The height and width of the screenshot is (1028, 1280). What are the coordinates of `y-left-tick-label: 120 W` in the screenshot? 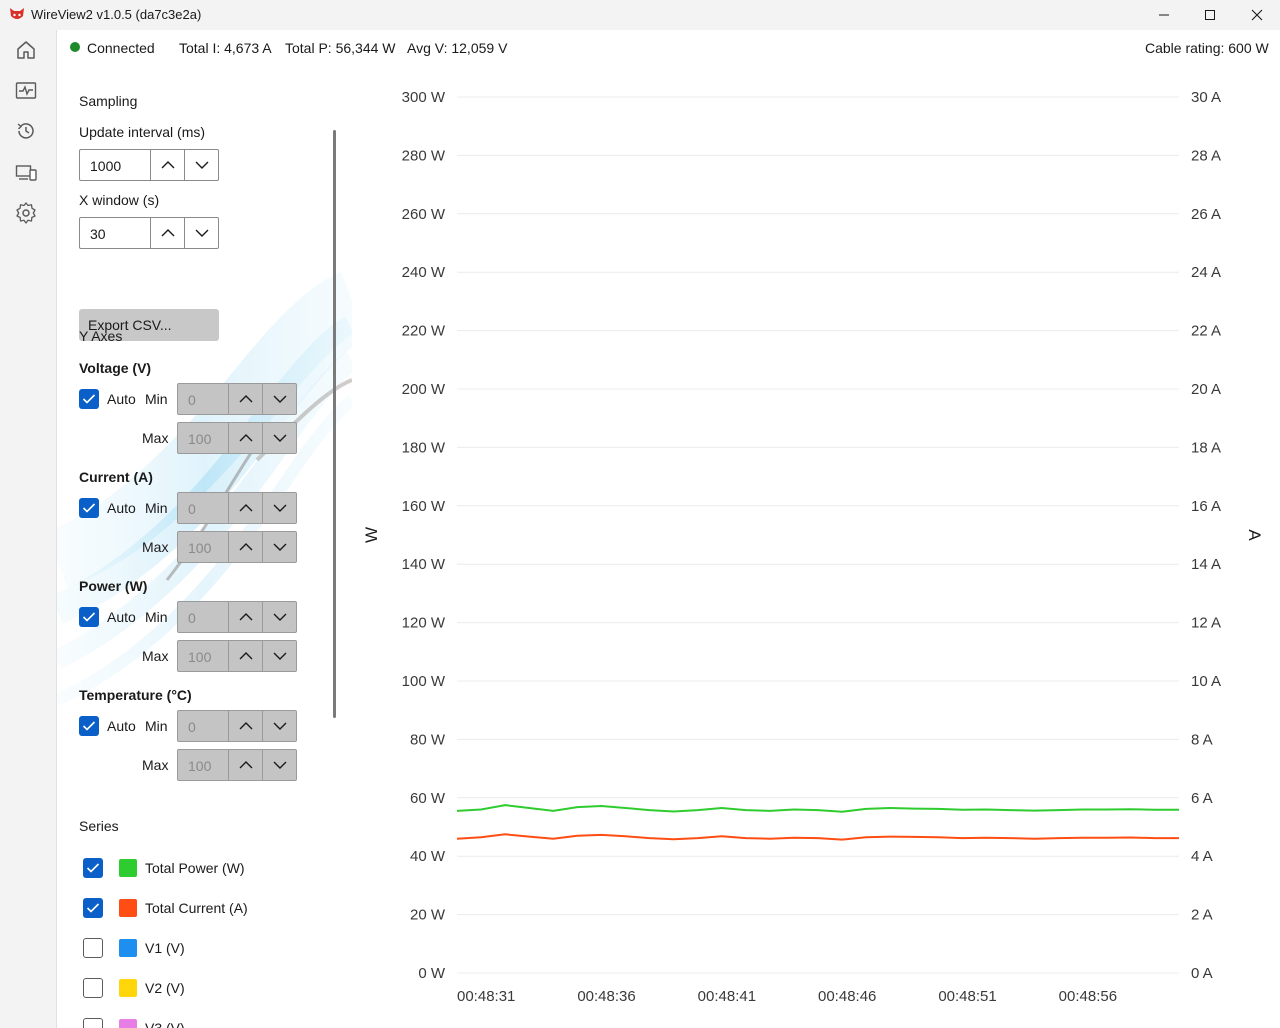 It's located at (424, 623).